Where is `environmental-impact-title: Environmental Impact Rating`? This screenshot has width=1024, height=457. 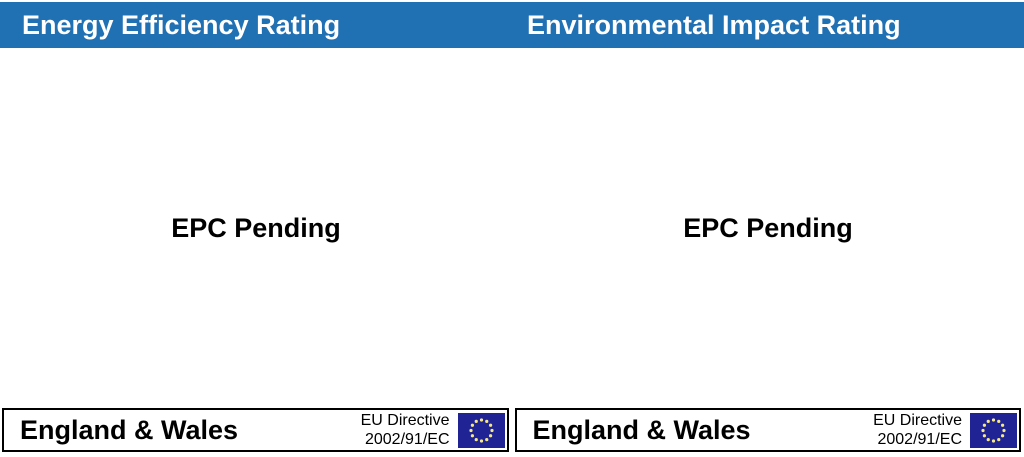
environmental-impact-title: Environmental Impact Rating is located at coordinates (714, 24).